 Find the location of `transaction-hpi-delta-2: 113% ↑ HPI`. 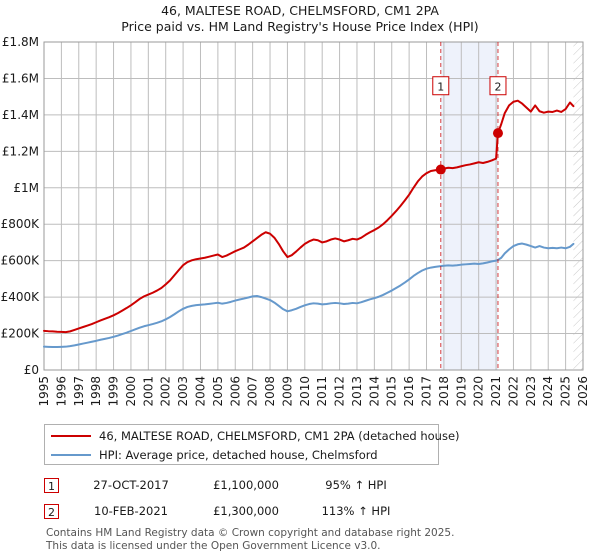

transaction-hpi-delta-2: 113% ↑ HPI is located at coordinates (356, 511).